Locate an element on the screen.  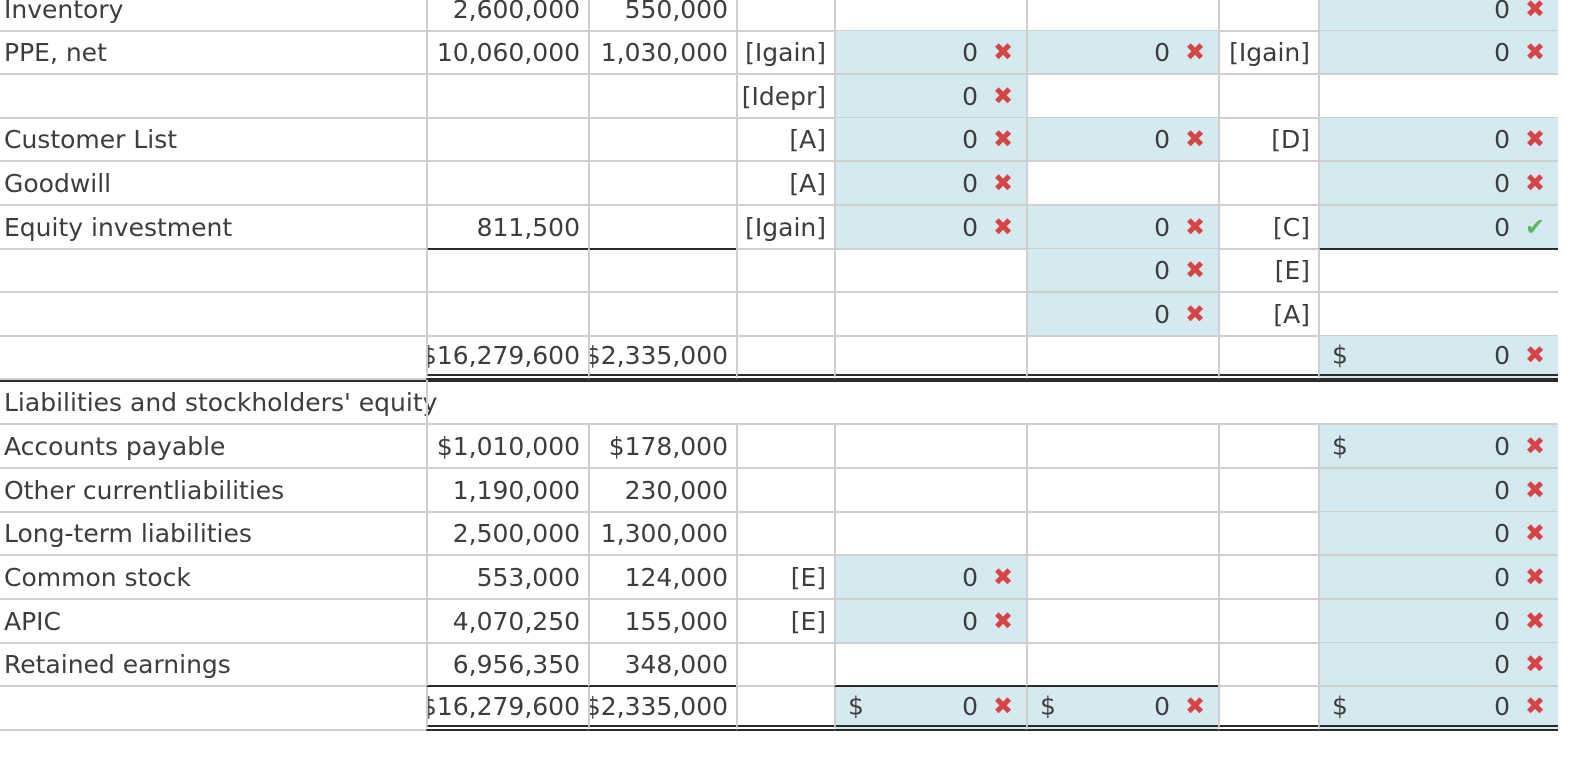
parent-amount: 2,600,000 is located at coordinates (507, 16).